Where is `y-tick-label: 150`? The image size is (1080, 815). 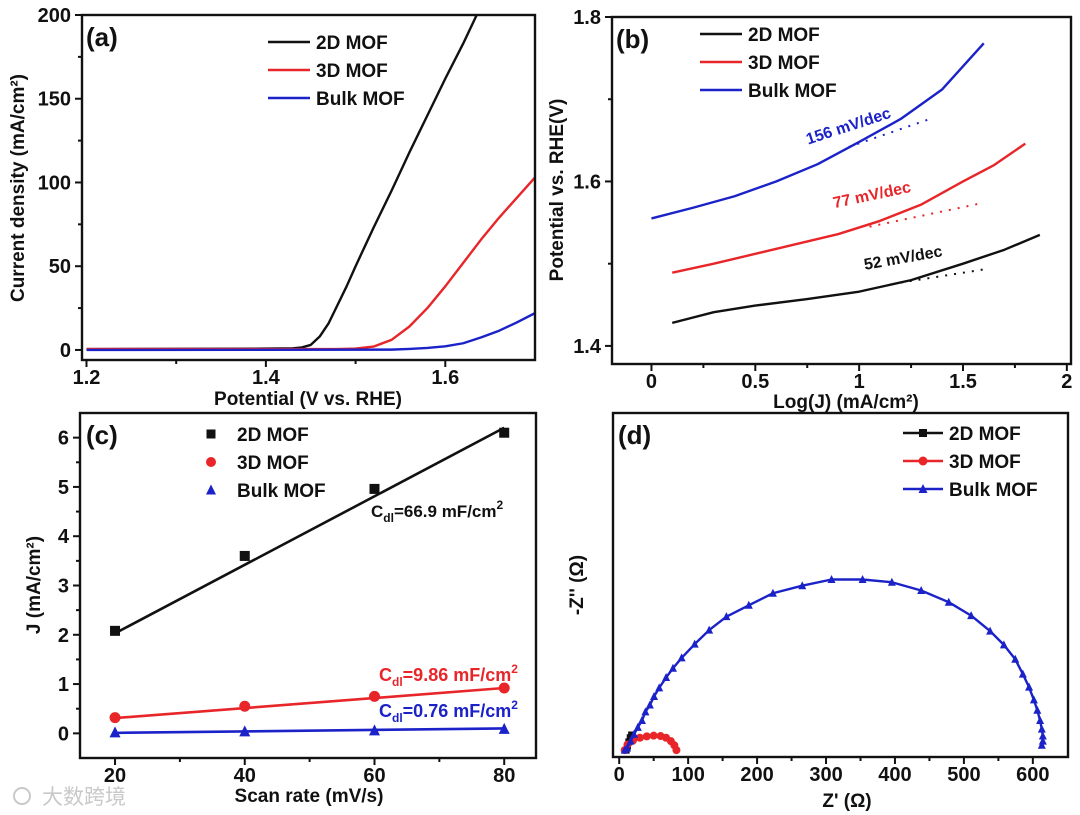 y-tick-label: 150 is located at coordinates (54, 100).